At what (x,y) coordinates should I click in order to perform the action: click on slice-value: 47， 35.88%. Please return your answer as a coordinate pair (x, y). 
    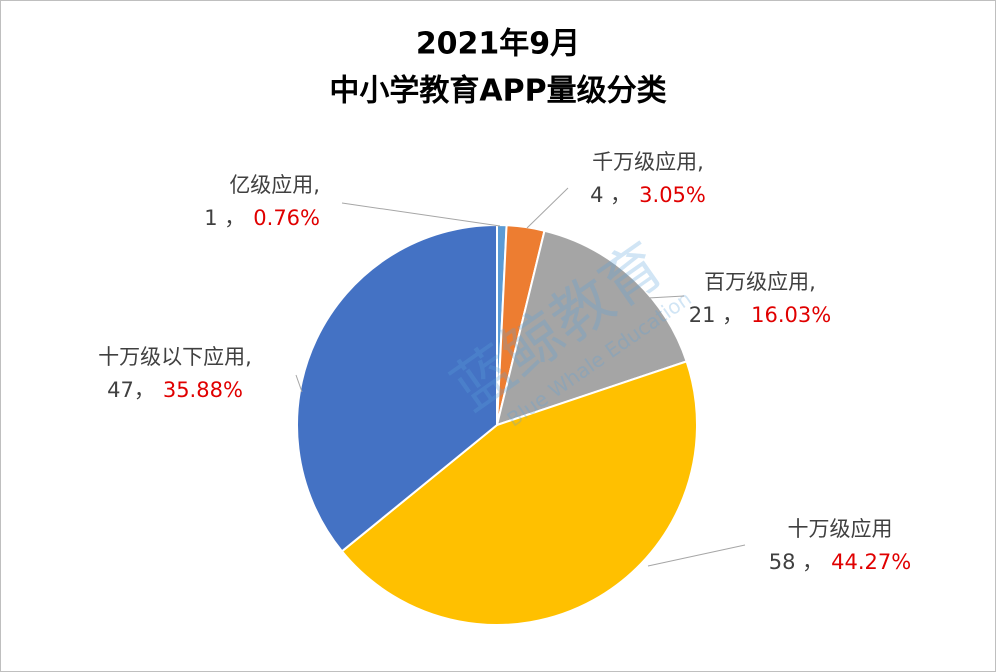
    Looking at the image, I should click on (175, 390).